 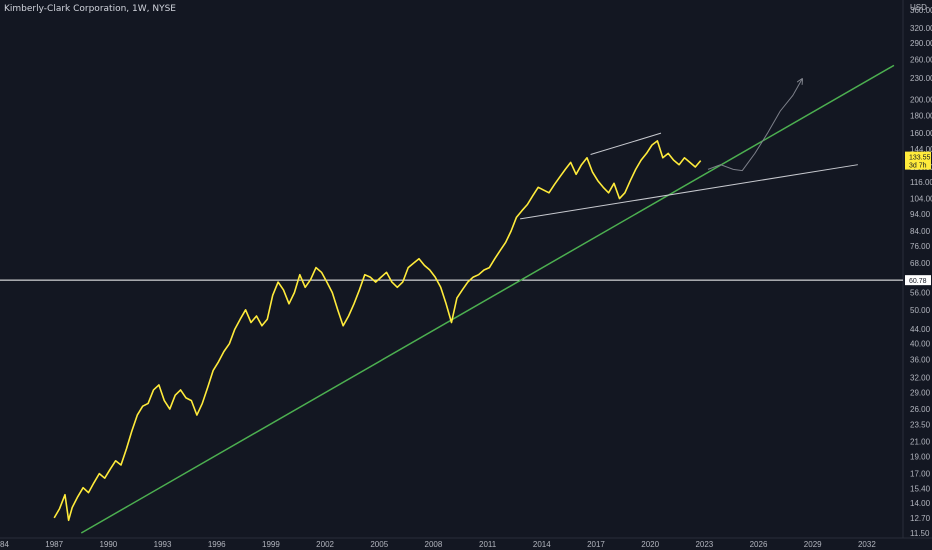 I want to click on x-tick-label: 2026, so click(x=759, y=544).